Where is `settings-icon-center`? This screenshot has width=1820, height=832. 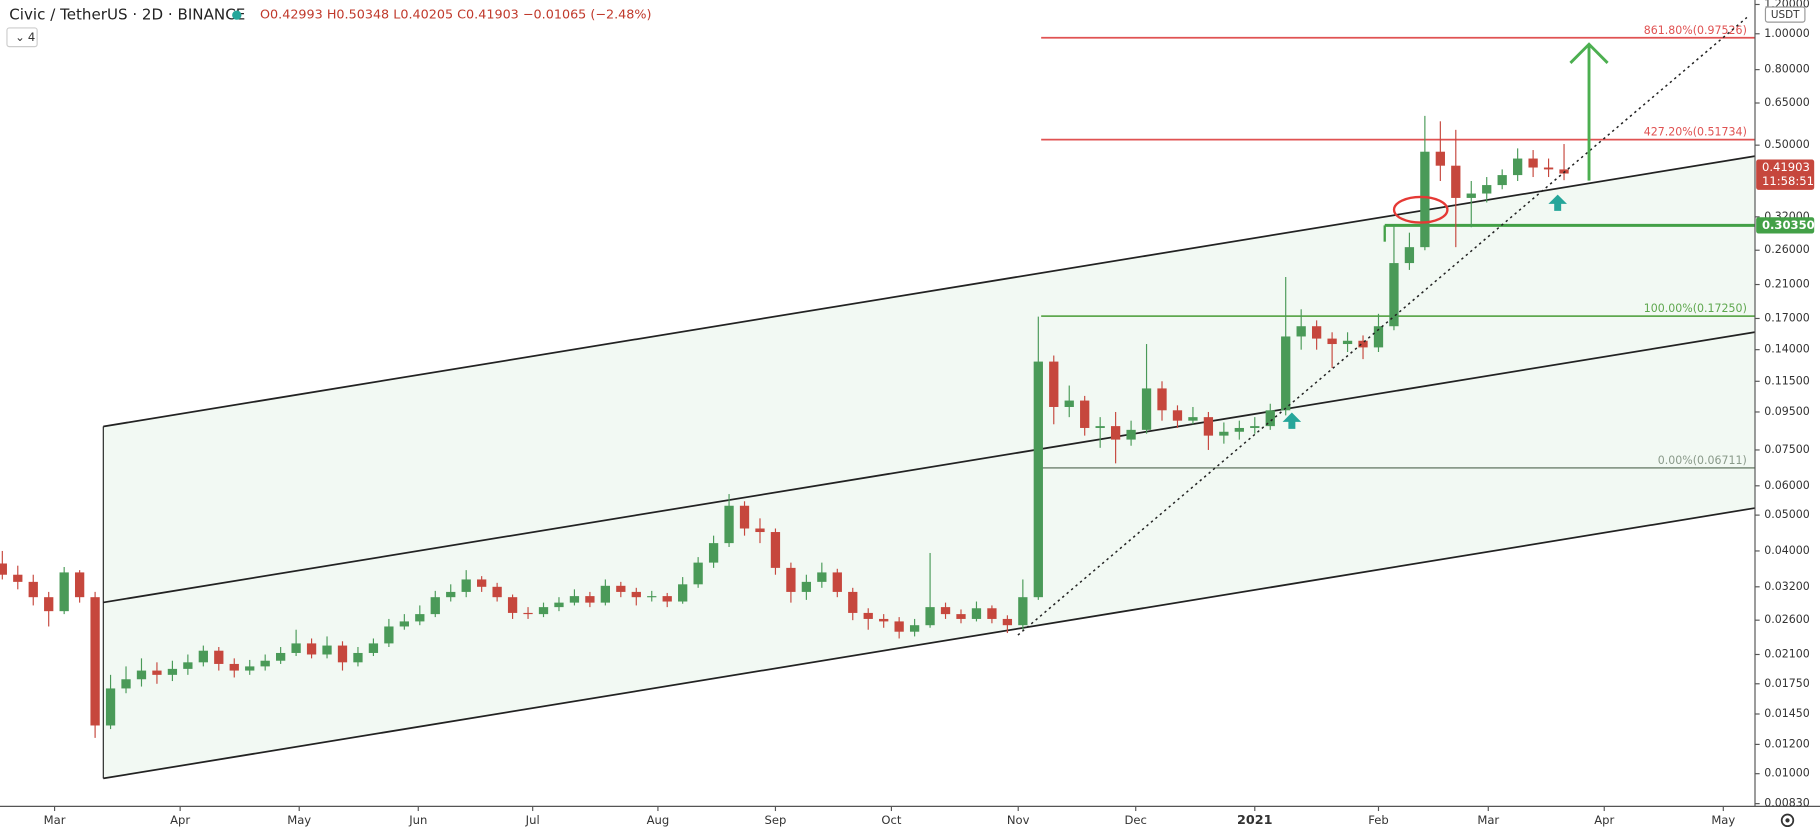 settings-icon-center is located at coordinates (1787, 820).